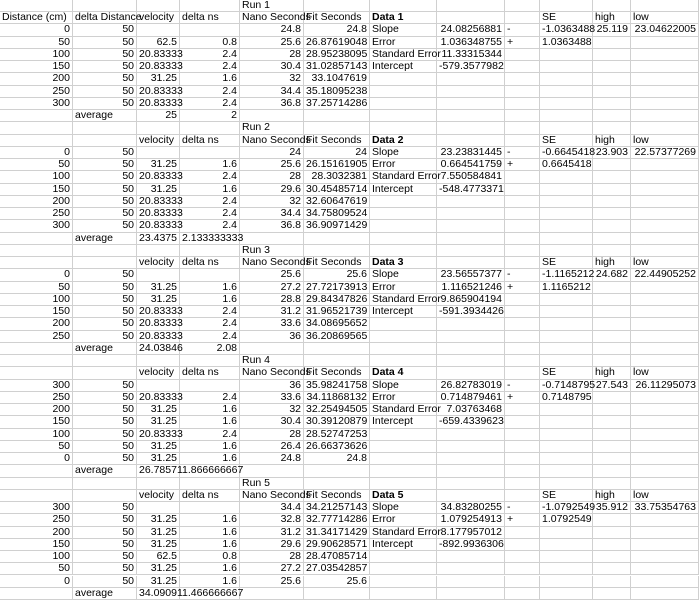 Image resolution: width=699 pixels, height=600 pixels. I want to click on number-cell: 29.6, so click(272, 189).